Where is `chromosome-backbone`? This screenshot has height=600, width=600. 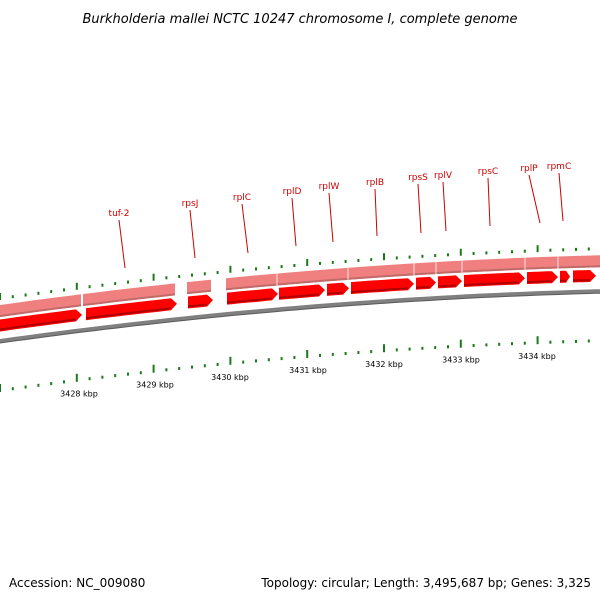
chromosome-backbone is located at coordinates (300, 316).